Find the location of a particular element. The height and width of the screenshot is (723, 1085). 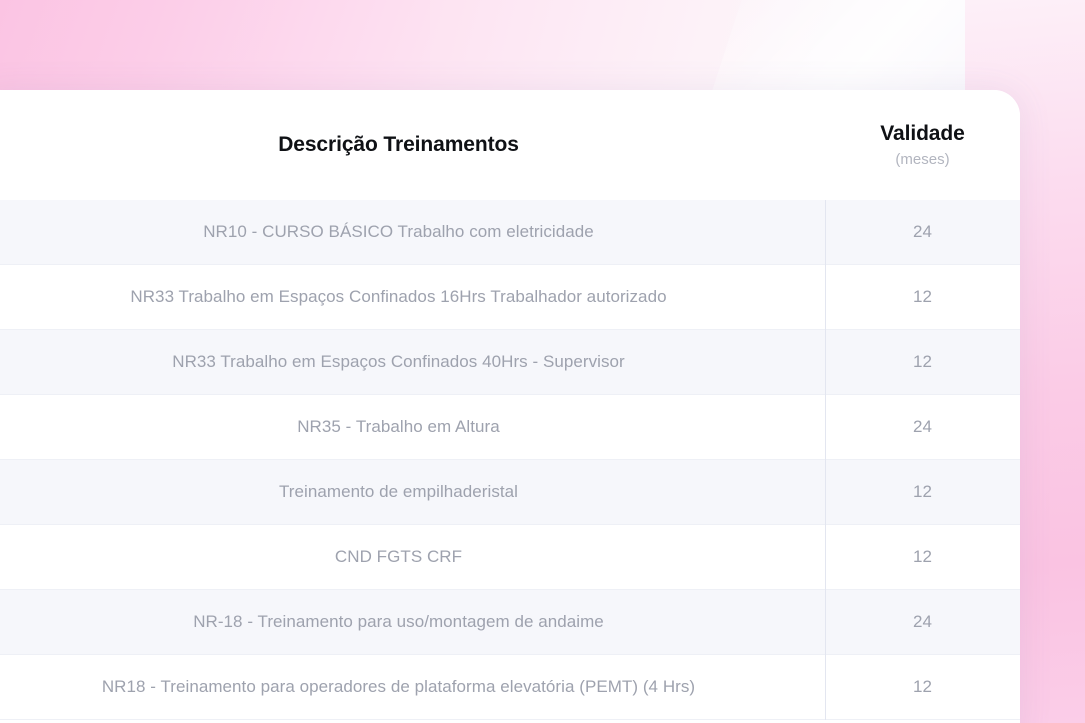

table-row: CND FGTS CRF 12 is located at coordinates (510, 557).